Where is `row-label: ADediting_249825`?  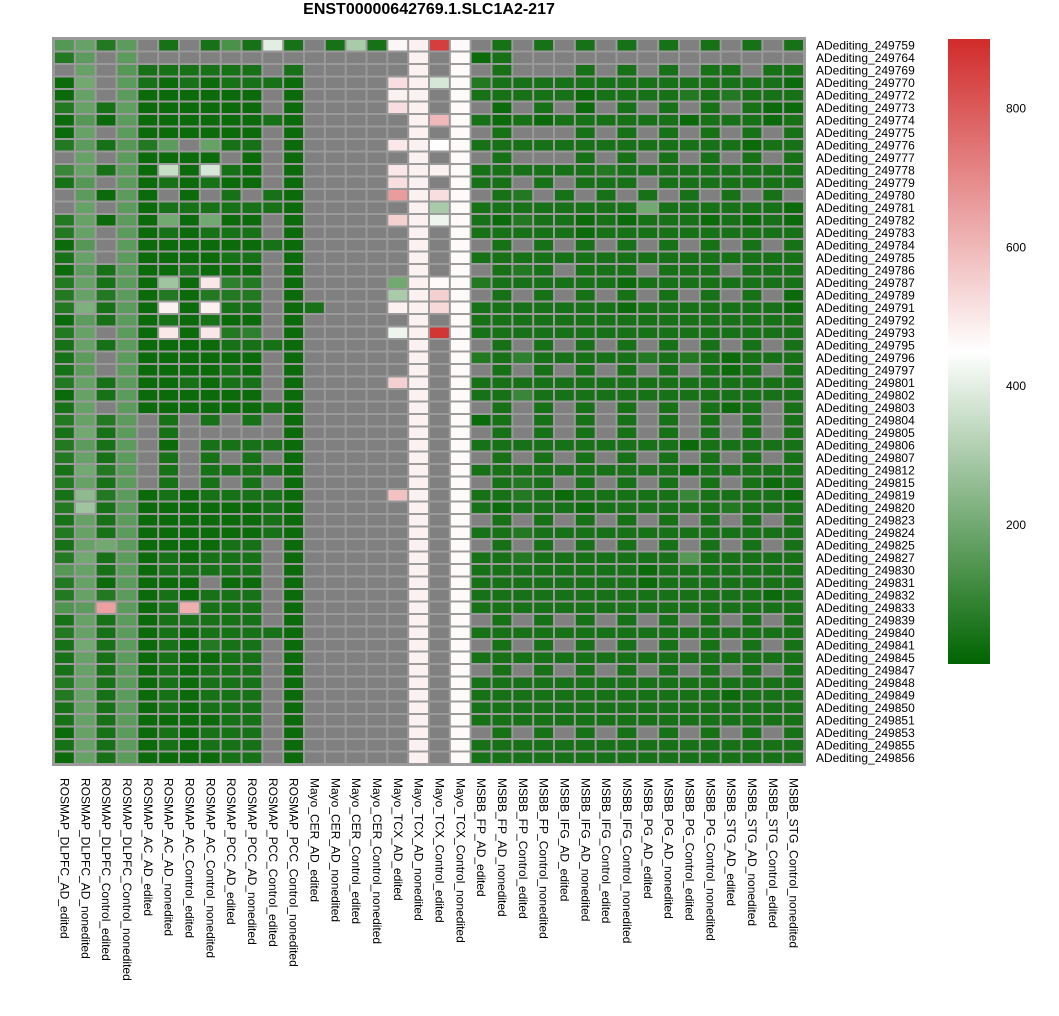
row-label: ADediting_249825 is located at coordinates (865, 545).